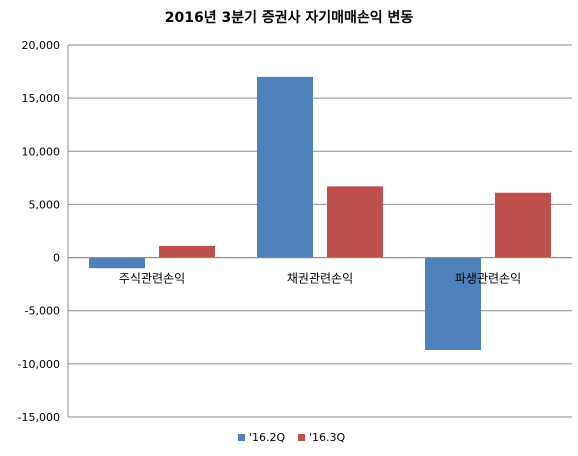 The width and height of the screenshot is (578, 456). Describe the element at coordinates (292, 437) in the screenshot. I see `legend: '16.2Q '16.3Q` at that location.